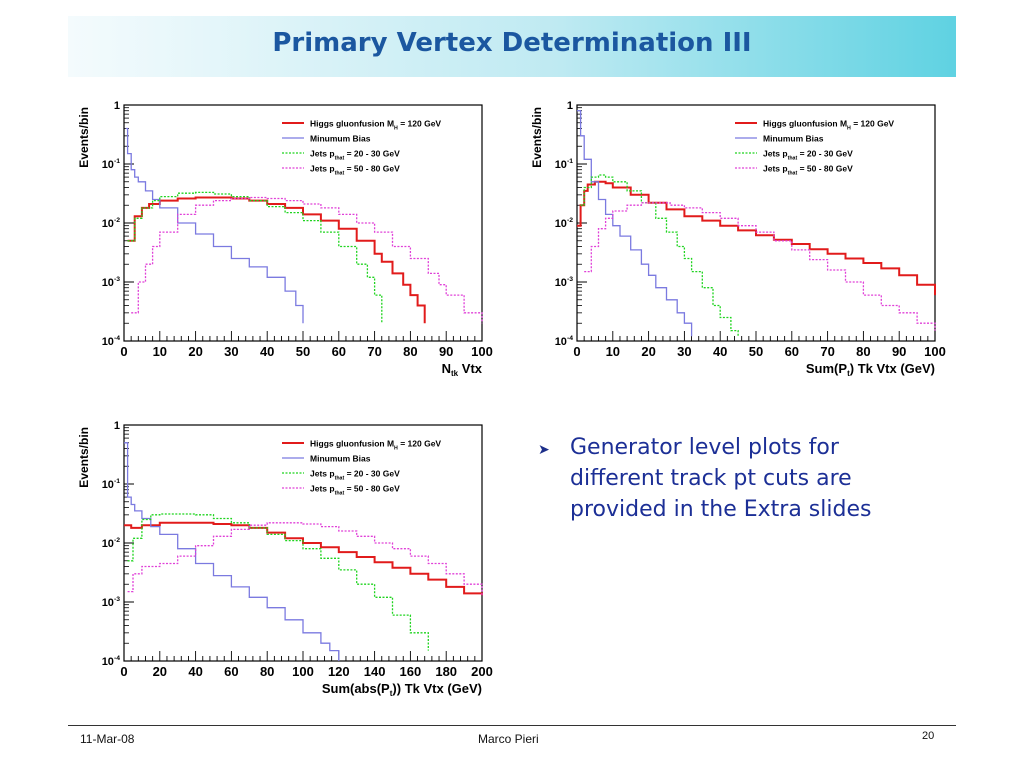  I want to click on title-bar: Primary Vertex Determination III, so click(512, 46).